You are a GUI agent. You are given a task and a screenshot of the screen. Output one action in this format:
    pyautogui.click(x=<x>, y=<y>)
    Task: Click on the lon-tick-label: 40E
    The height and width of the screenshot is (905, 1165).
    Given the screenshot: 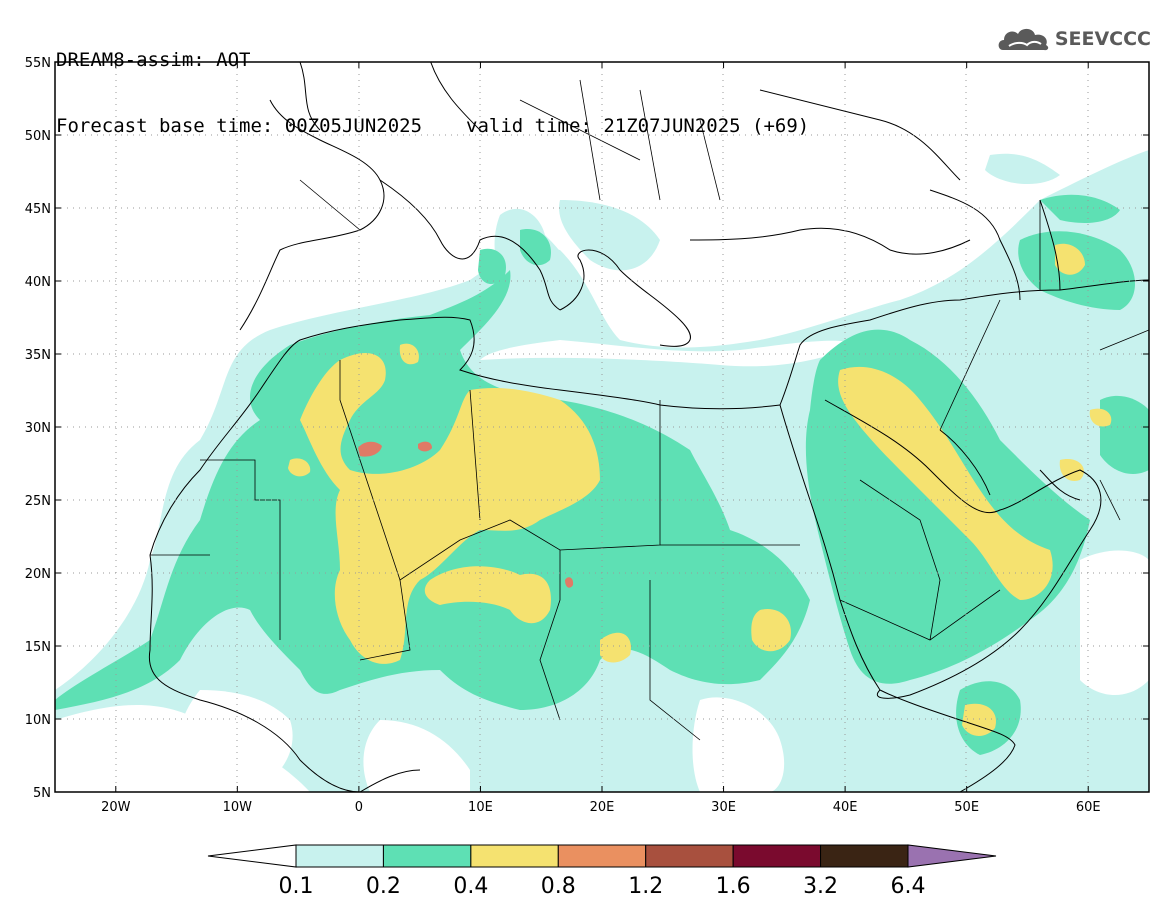 What is the action you would take?
    pyautogui.click(x=845, y=807)
    